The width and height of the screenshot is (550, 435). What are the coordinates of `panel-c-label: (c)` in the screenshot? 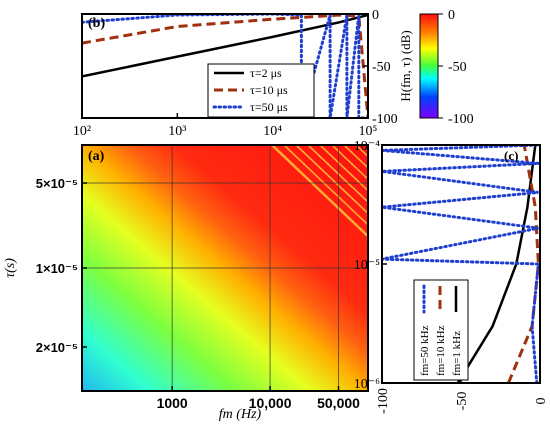 It's located at (511, 155).